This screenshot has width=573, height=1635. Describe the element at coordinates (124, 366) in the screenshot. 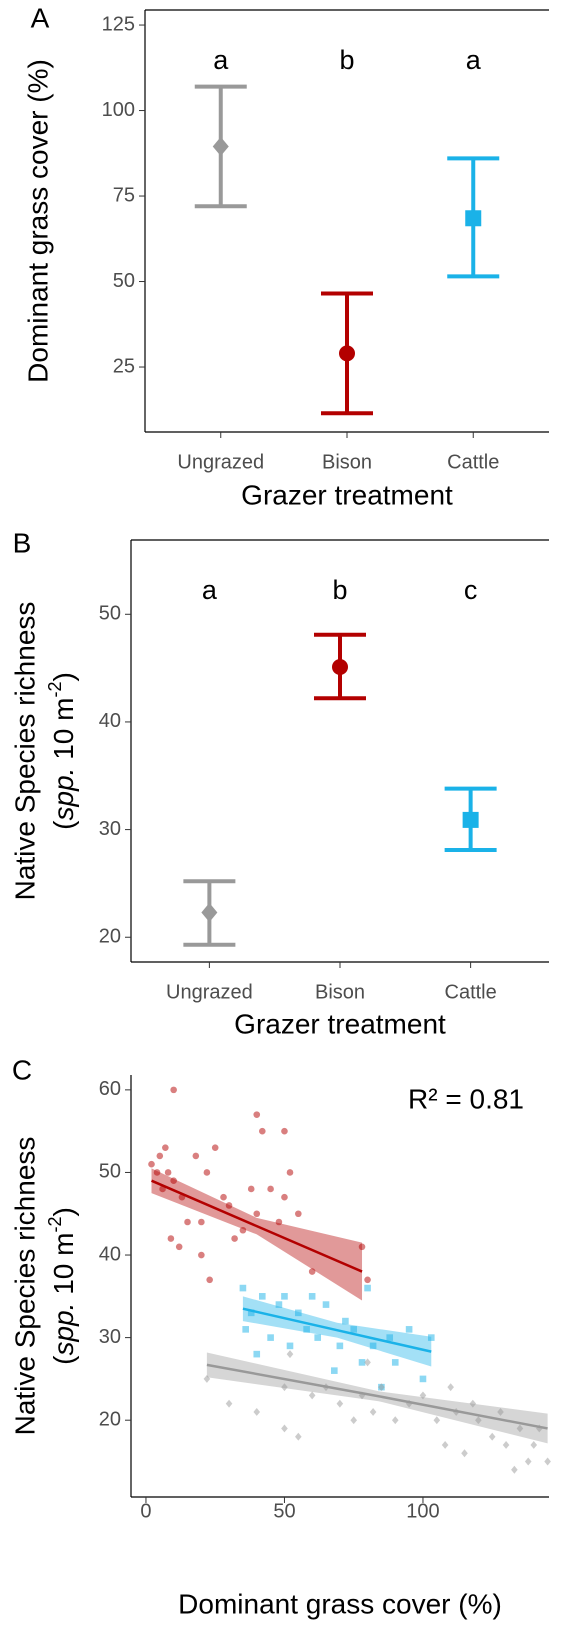

I see `y-tick-label: 25` at that location.